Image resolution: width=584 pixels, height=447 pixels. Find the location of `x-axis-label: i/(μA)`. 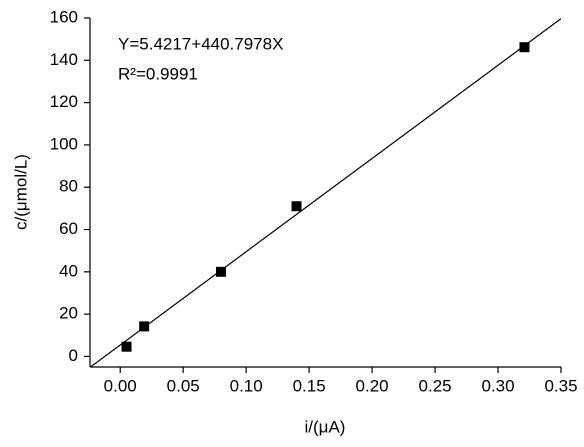

x-axis-label: i/(μA) is located at coordinates (325, 426).